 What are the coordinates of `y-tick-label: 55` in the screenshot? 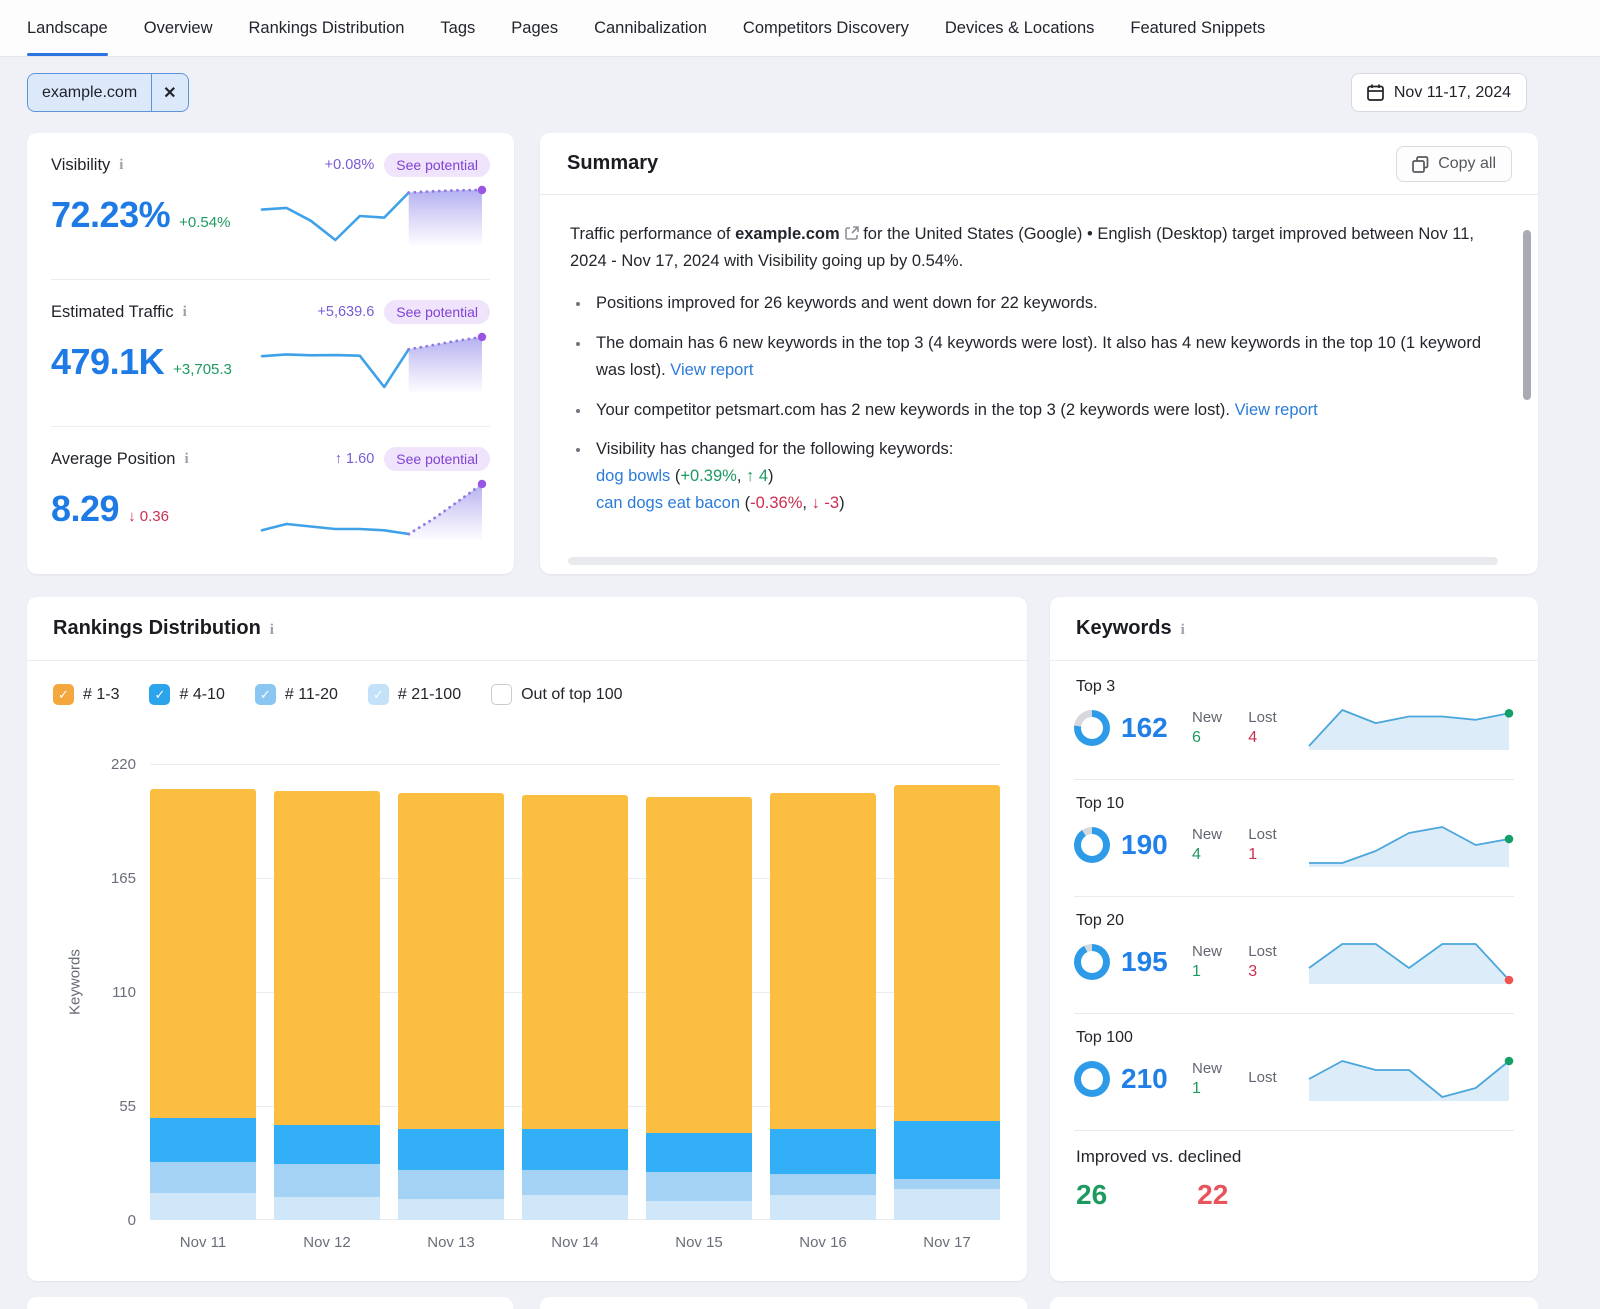 It's located at (127, 1106).